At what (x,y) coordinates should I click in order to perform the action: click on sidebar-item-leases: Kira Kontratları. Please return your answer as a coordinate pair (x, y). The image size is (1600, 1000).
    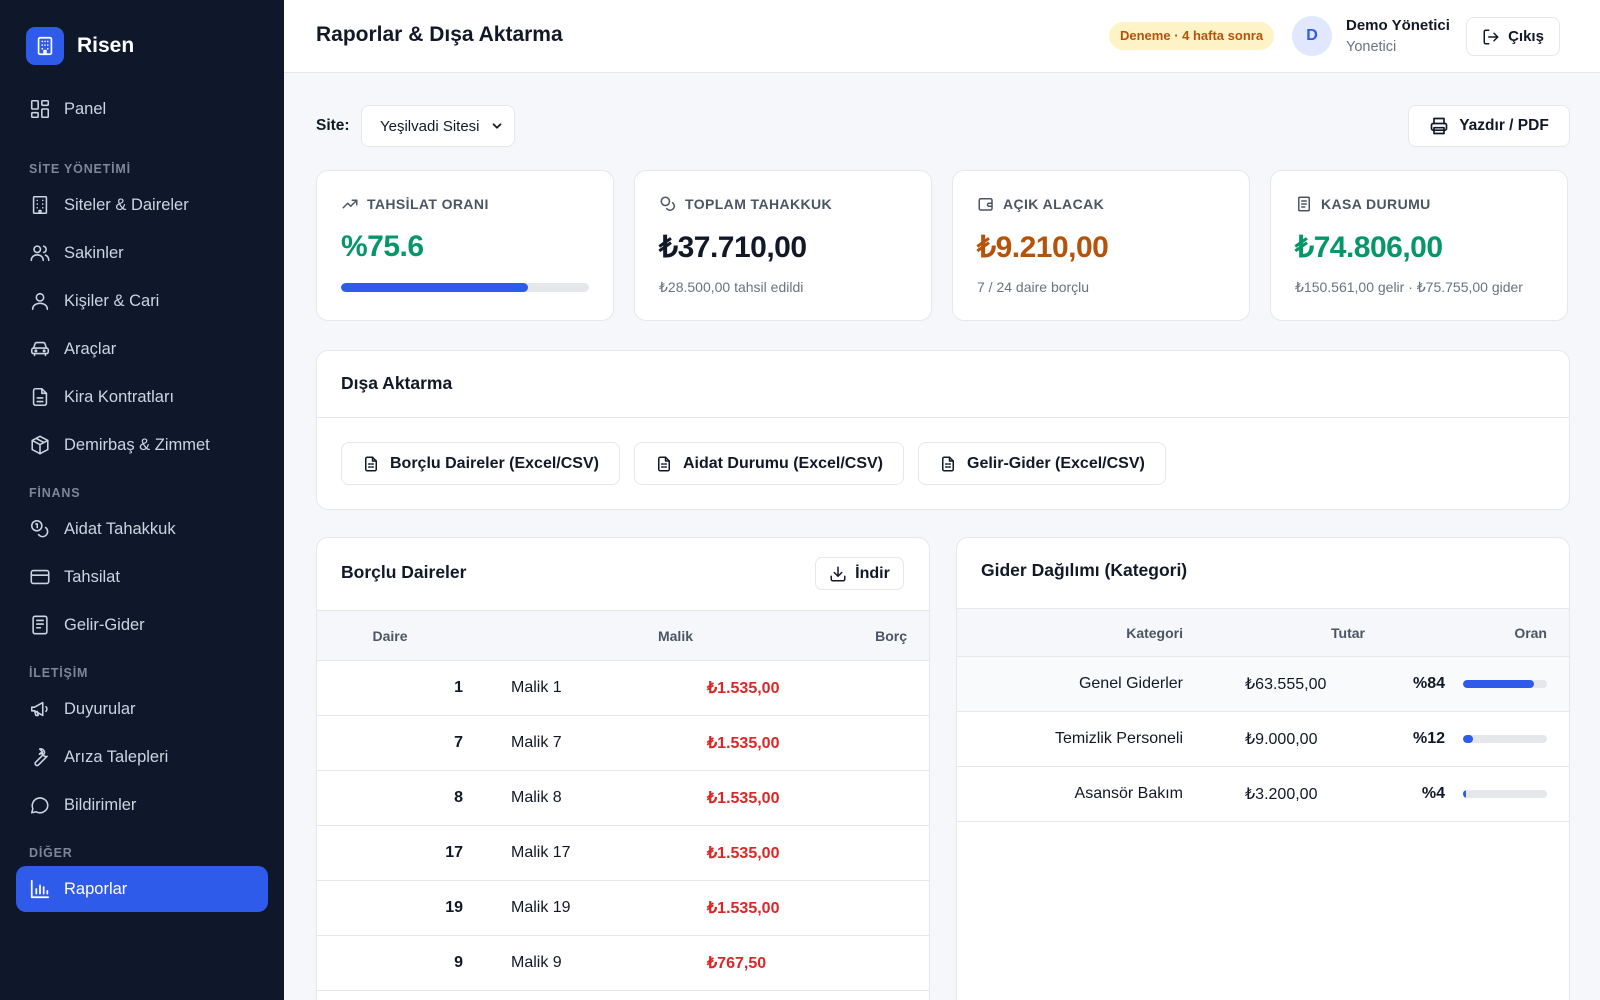
    Looking at the image, I should click on (142, 397).